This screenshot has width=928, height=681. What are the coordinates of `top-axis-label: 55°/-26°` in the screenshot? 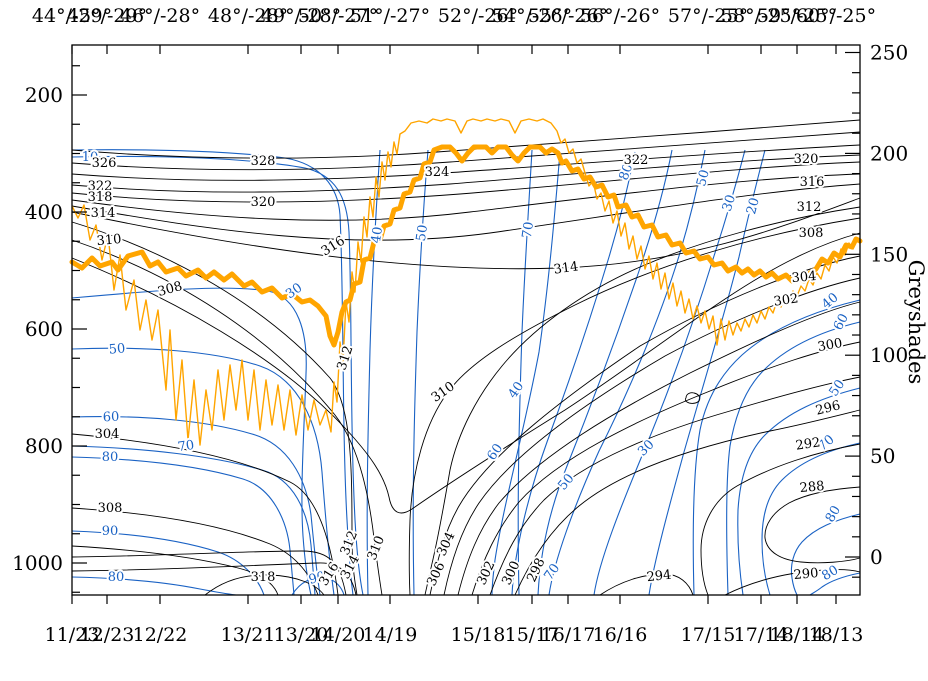 It's located at (568, 16).